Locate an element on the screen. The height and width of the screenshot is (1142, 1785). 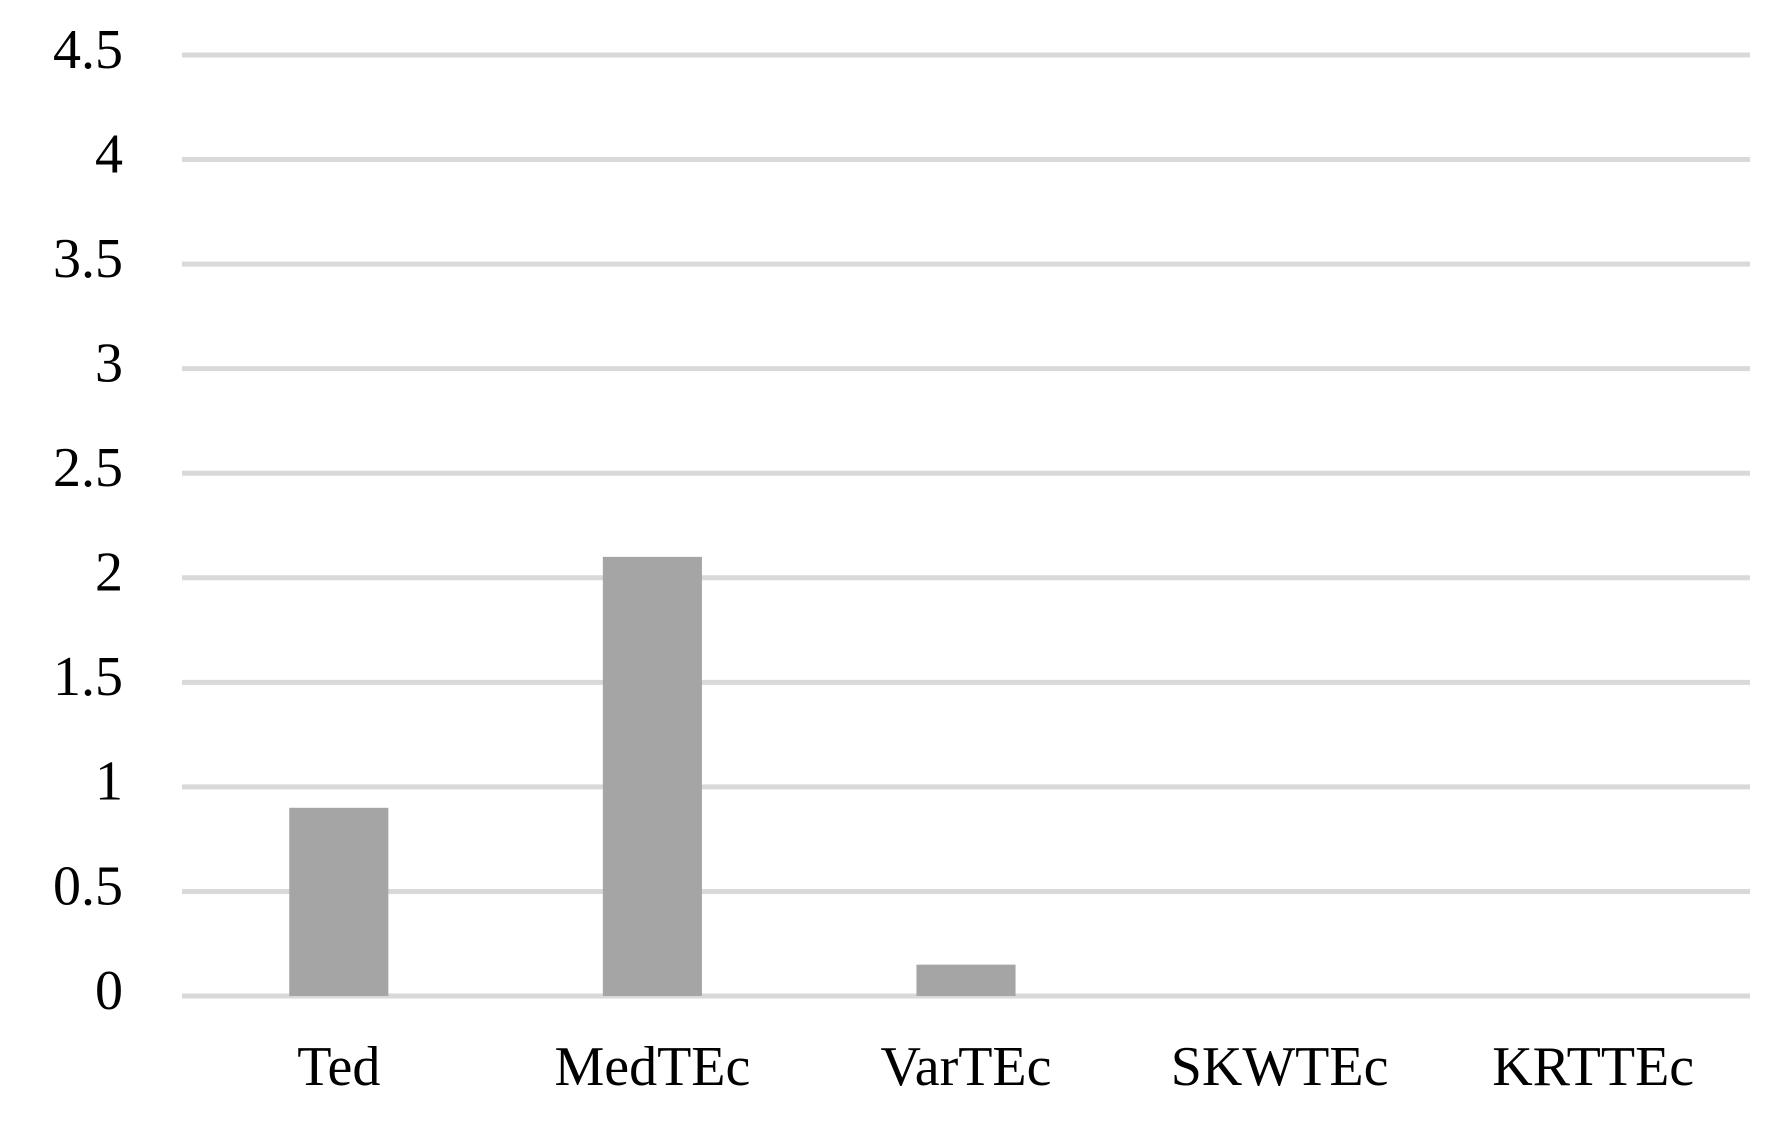
x-tick-label: SKWTEc is located at coordinates (1280, 1067).